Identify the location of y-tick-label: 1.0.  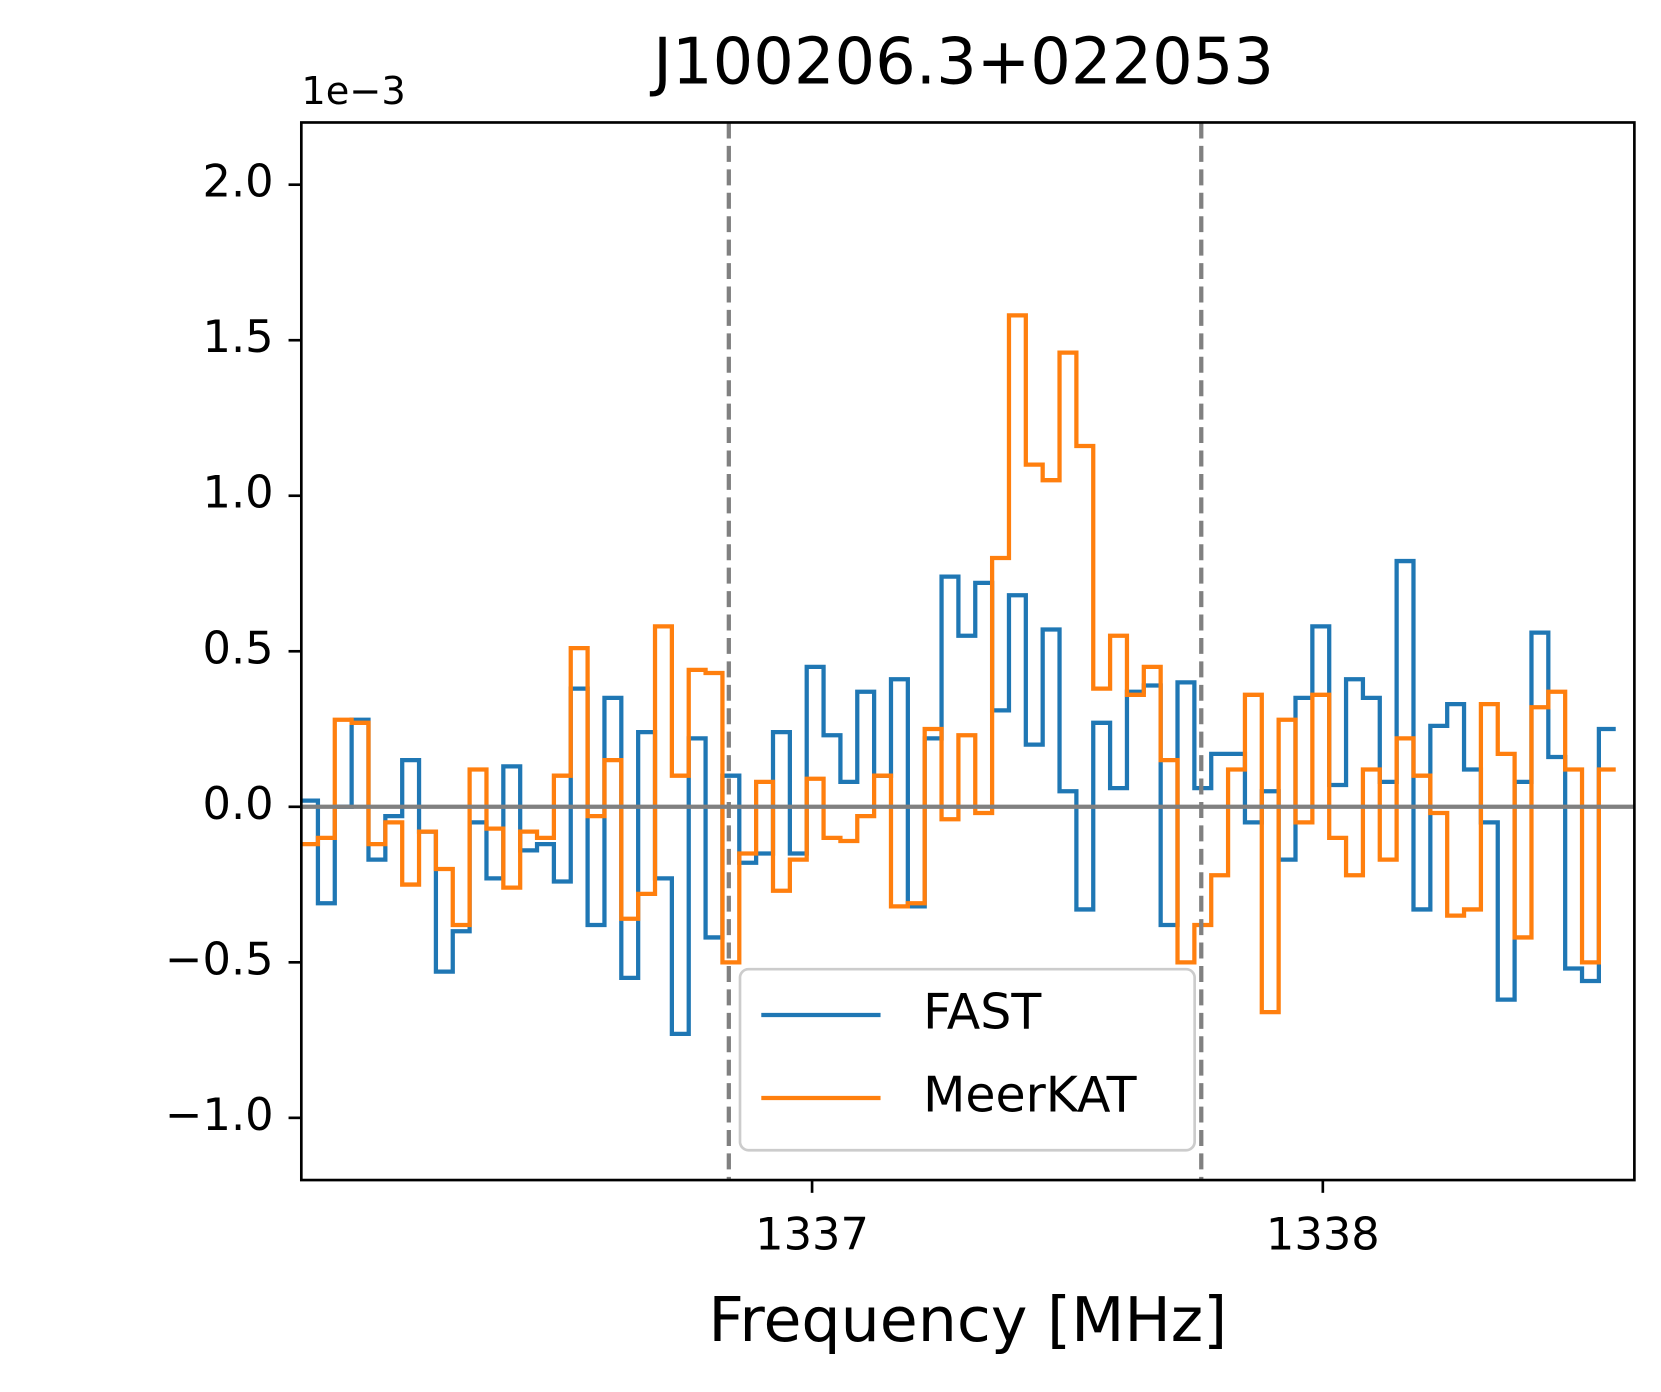
(238, 492).